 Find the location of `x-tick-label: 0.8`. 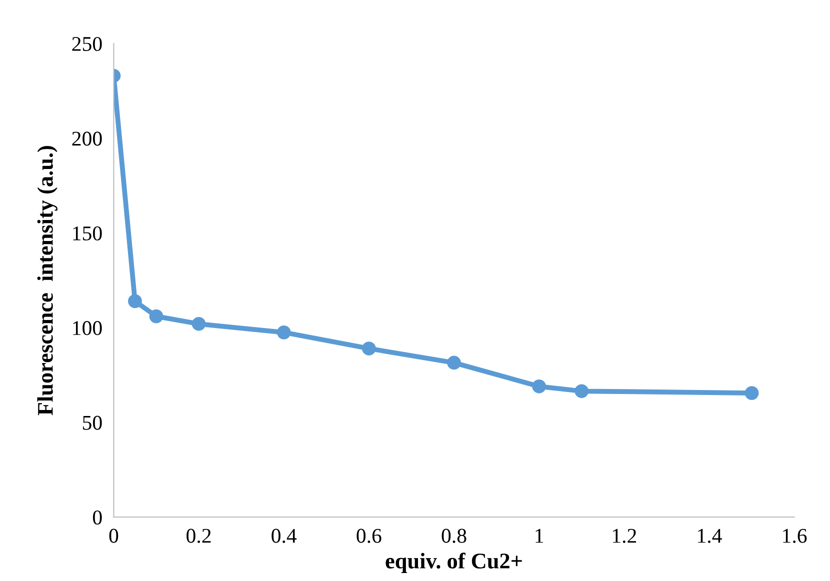

x-tick-label: 0.8 is located at coordinates (454, 535).